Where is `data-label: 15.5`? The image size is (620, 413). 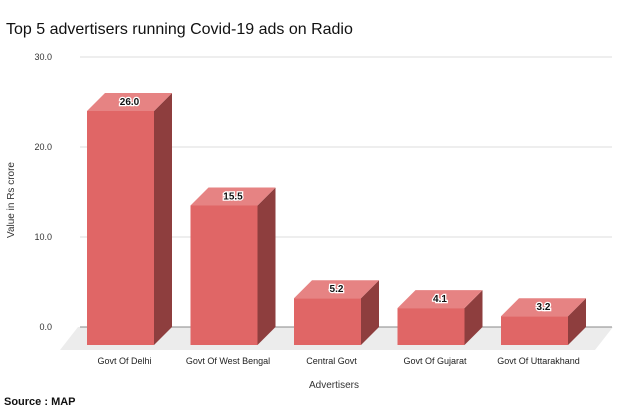
data-label: 15.5 is located at coordinates (233, 197).